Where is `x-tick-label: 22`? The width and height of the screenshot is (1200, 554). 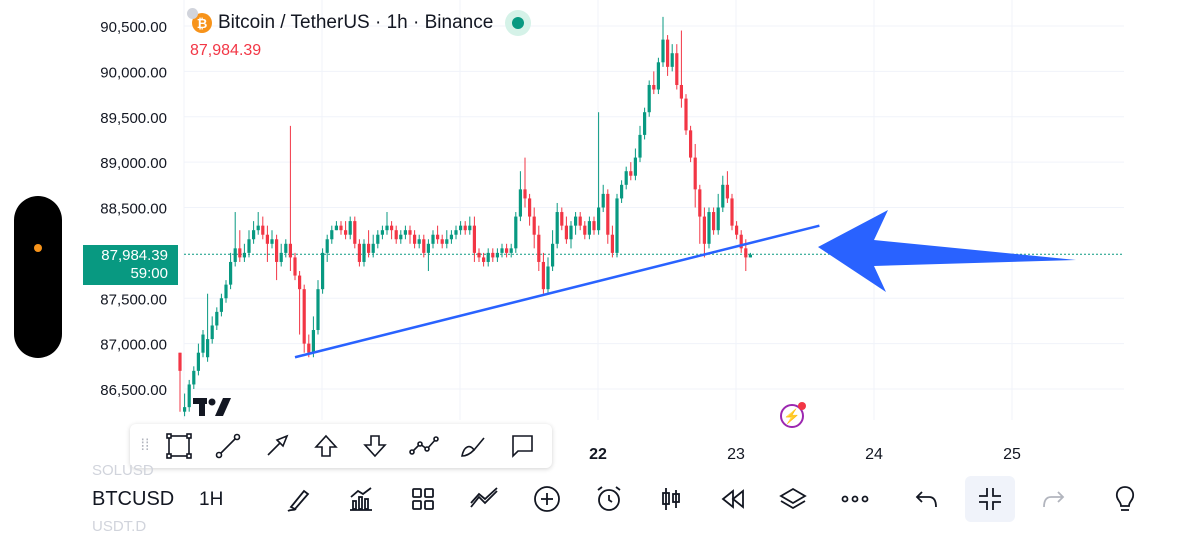 x-tick-label: 22 is located at coordinates (598, 454).